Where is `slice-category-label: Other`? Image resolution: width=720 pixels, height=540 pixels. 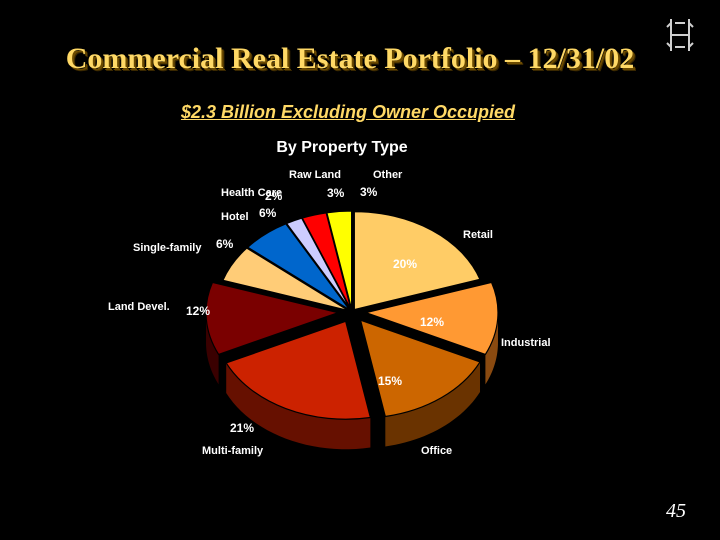
slice-category-label: Other is located at coordinates (388, 175).